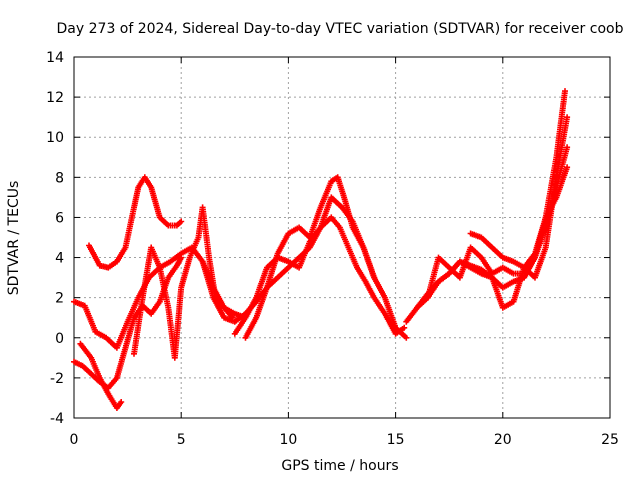 This screenshot has width=640, height=480. What do you see at coordinates (339, 466) in the screenshot?
I see `x-axis-title: GPS time / hours` at bounding box center [339, 466].